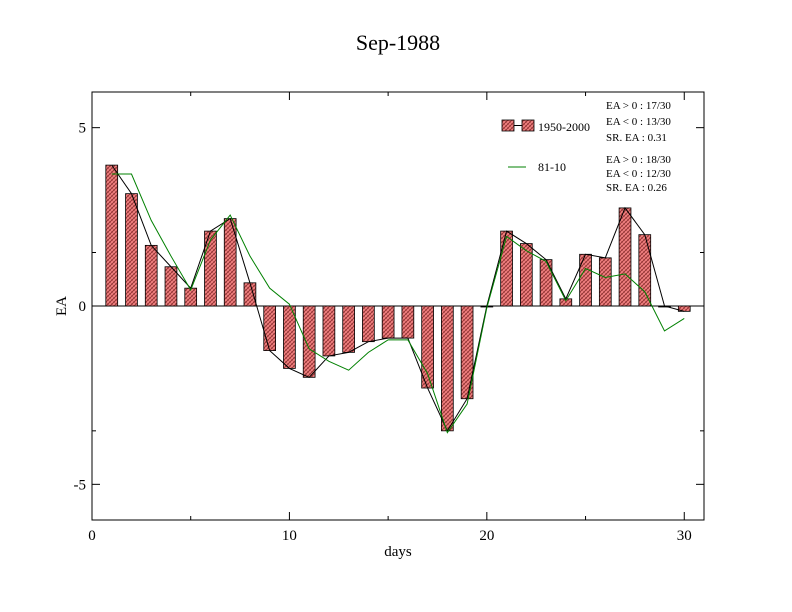 This screenshot has width=792, height=612. Describe the element at coordinates (636, 138) in the screenshot. I see `stat-1950-2000-sr: SR. EA : 0.31` at that location.